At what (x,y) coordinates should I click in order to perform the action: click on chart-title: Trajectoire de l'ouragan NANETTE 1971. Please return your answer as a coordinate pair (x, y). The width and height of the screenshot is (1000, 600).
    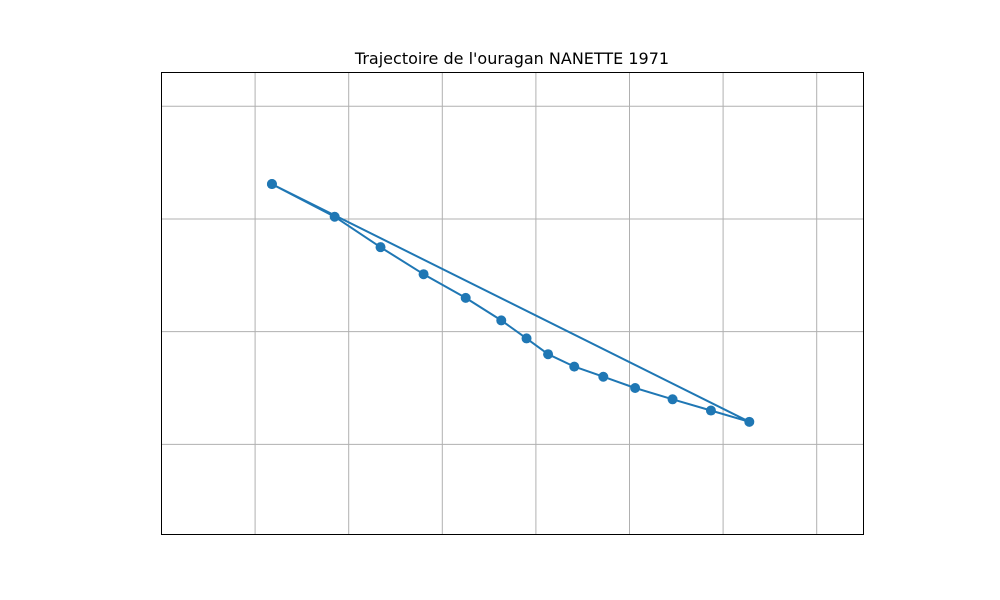
    Looking at the image, I should click on (511, 58).